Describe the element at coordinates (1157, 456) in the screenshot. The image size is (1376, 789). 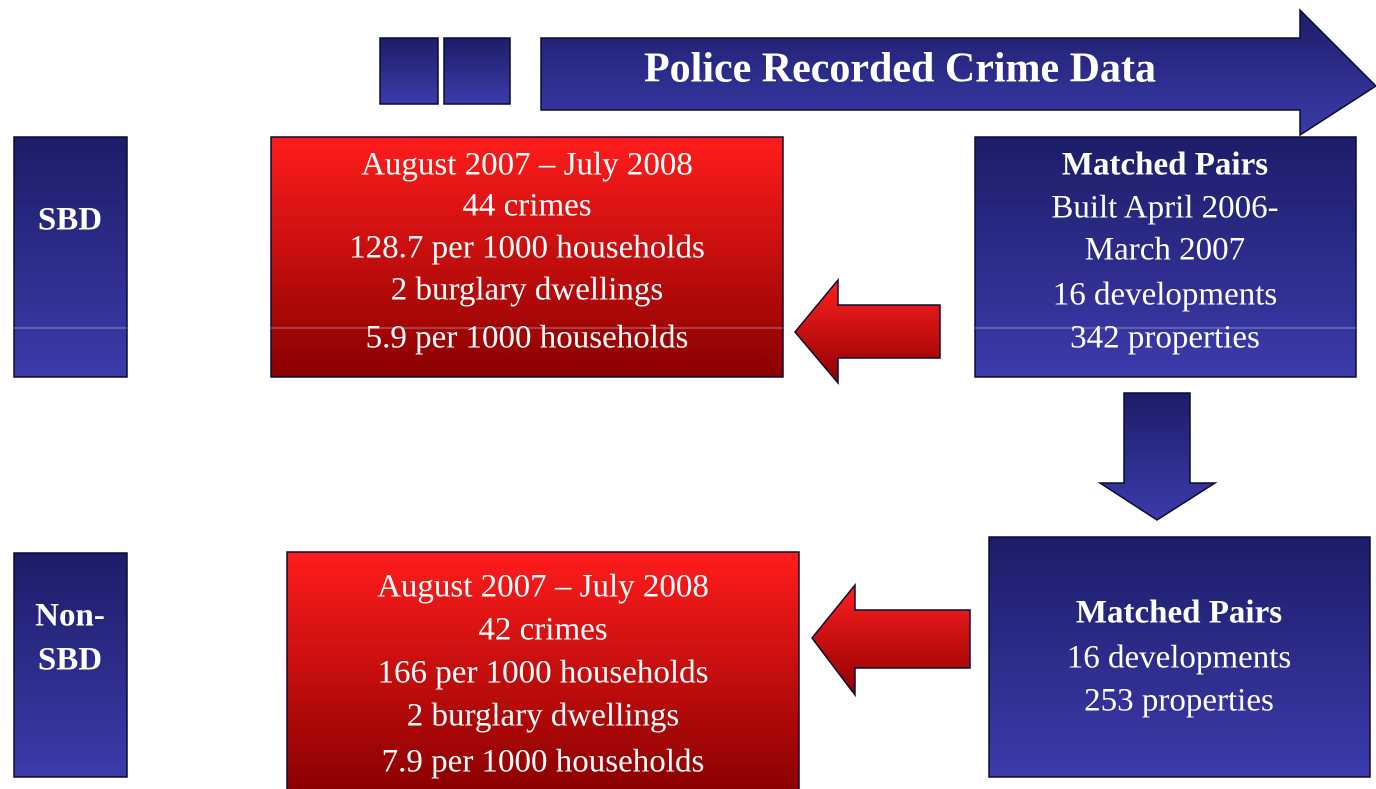
I see `down-arrow` at that location.